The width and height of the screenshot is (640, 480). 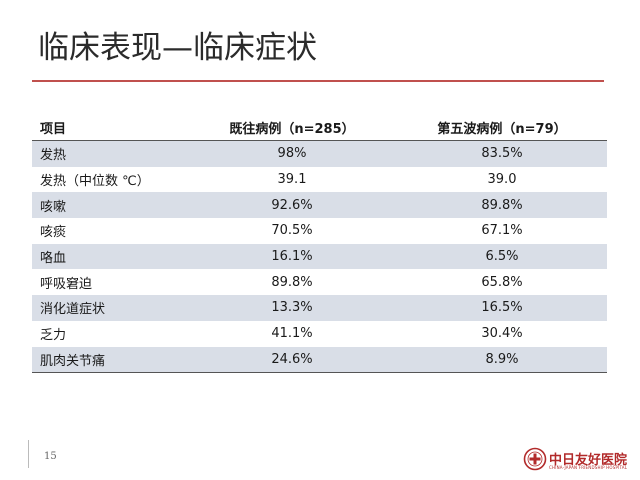 What do you see at coordinates (502, 205) in the screenshot?
I see `cell-fifth-wave: 89.8%` at bounding box center [502, 205].